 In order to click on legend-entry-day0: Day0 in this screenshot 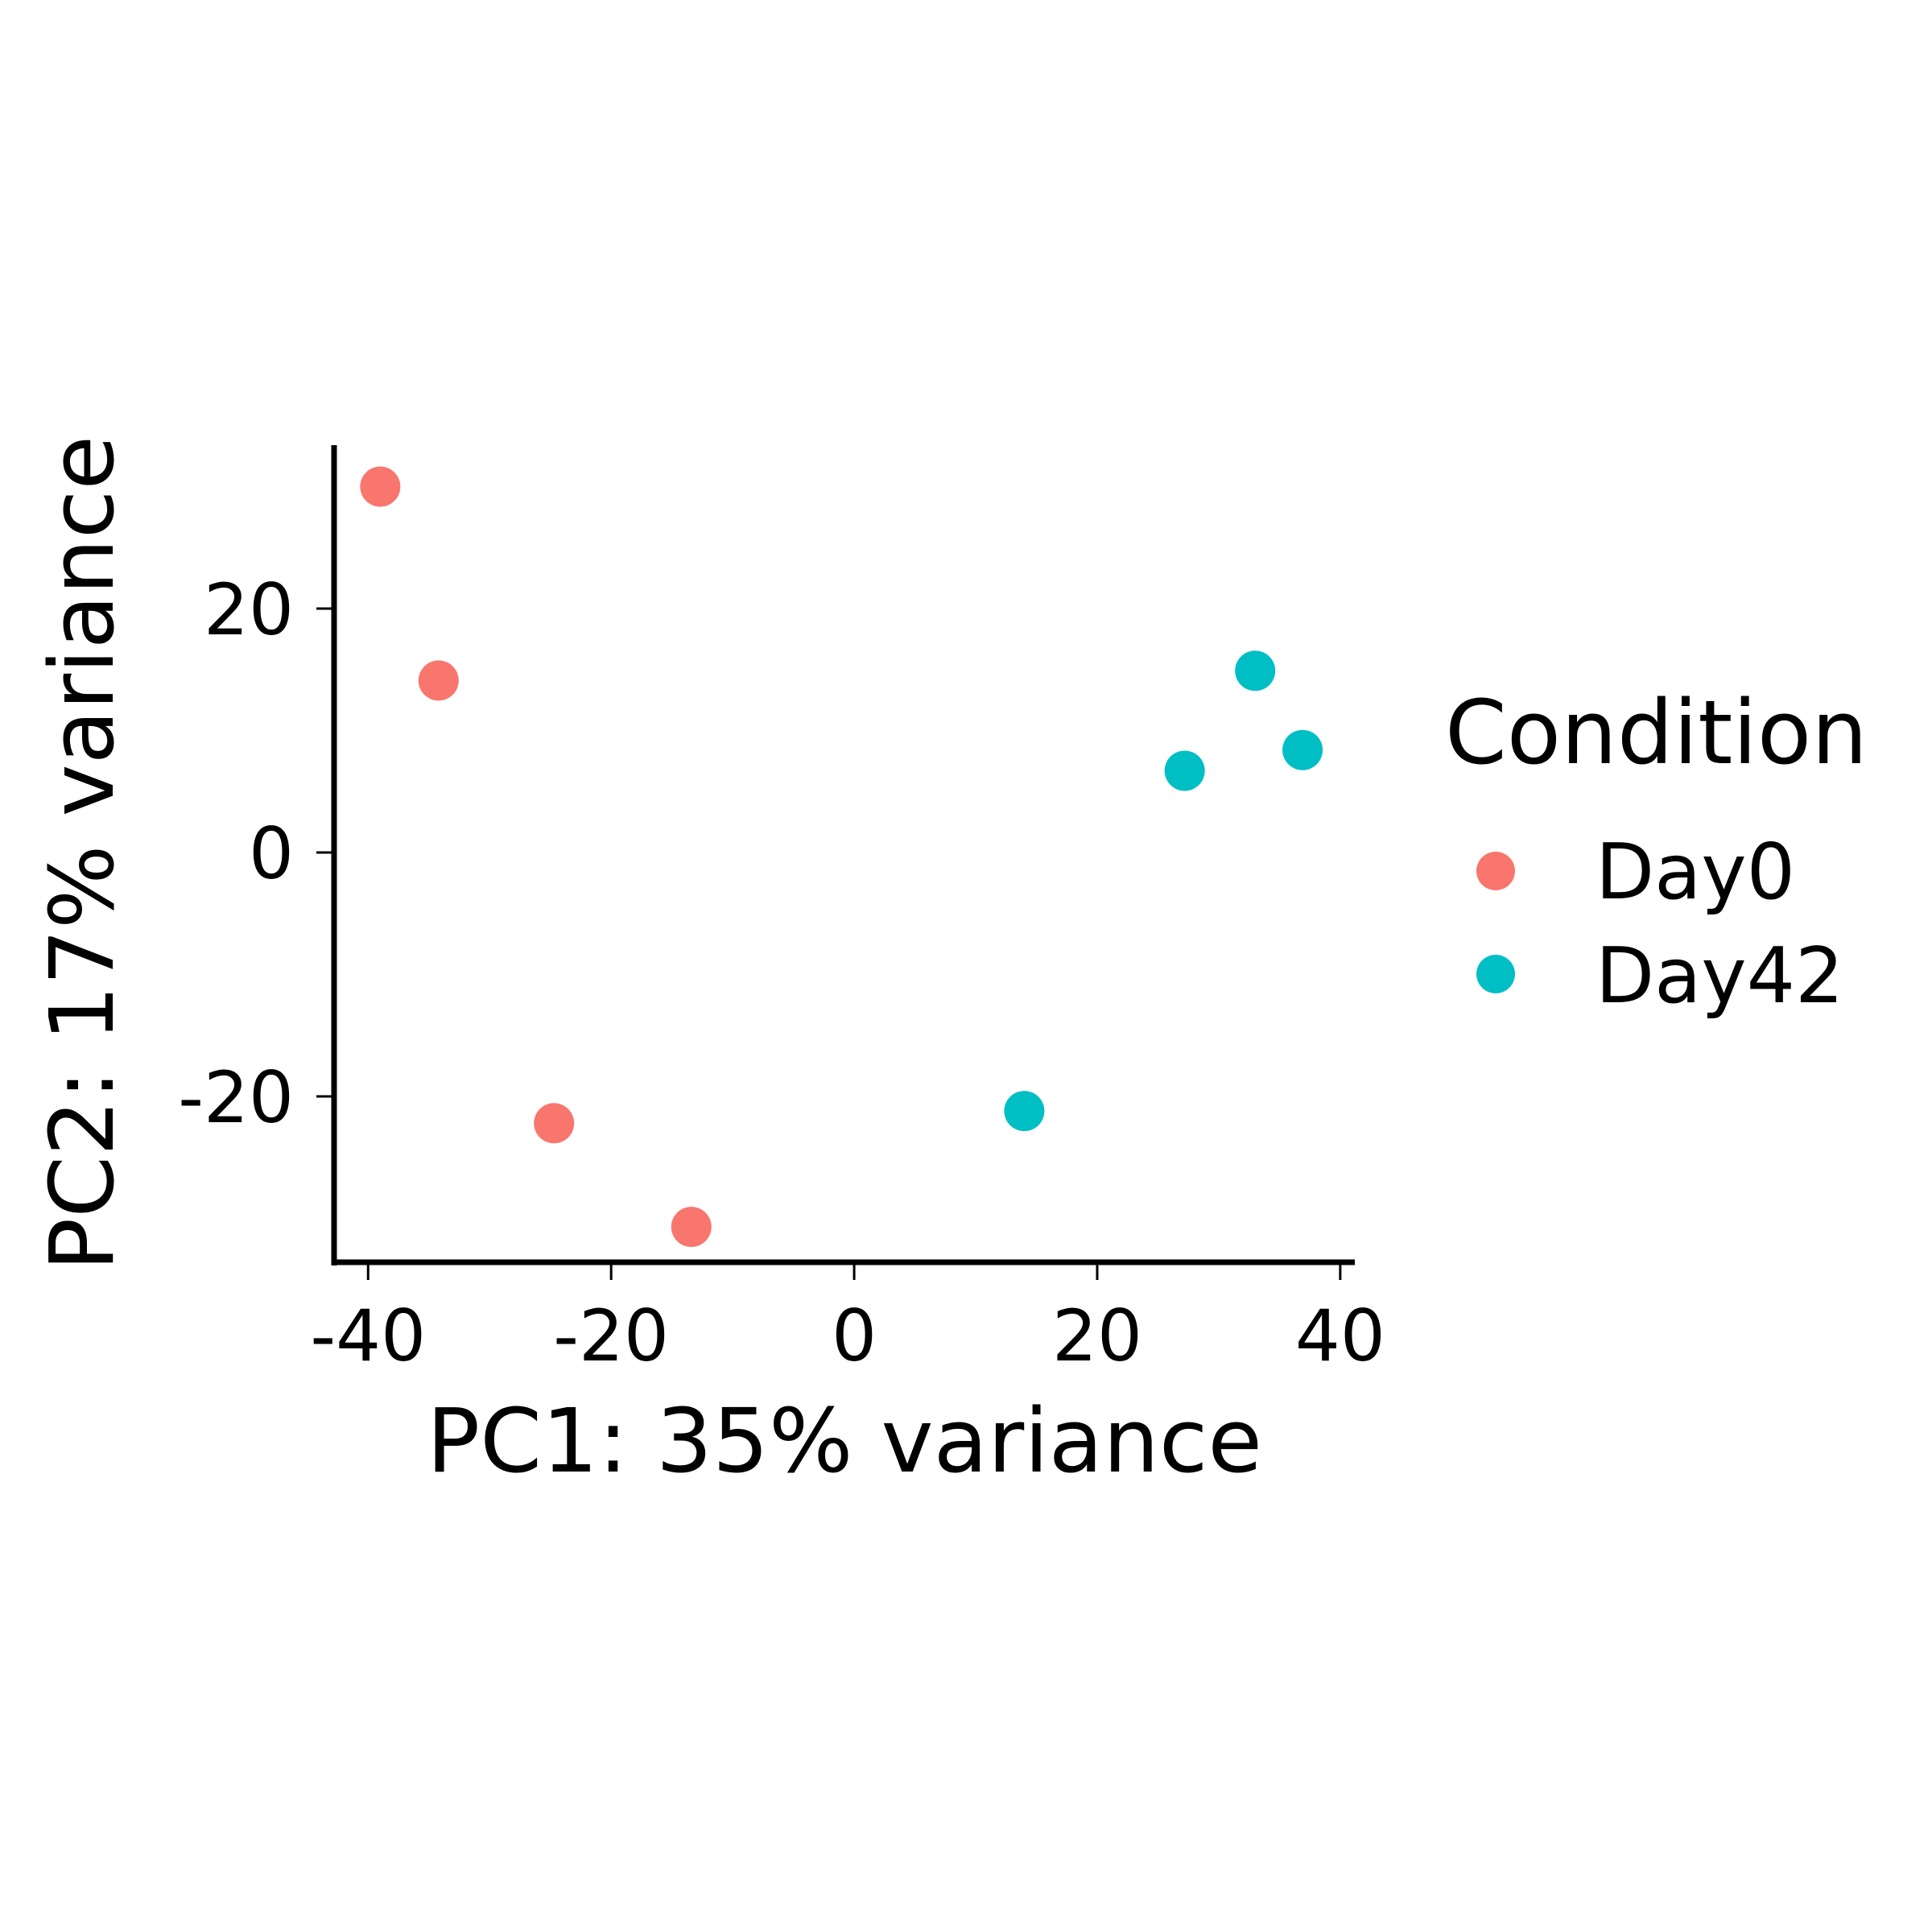, I will do `click(1635, 872)`.